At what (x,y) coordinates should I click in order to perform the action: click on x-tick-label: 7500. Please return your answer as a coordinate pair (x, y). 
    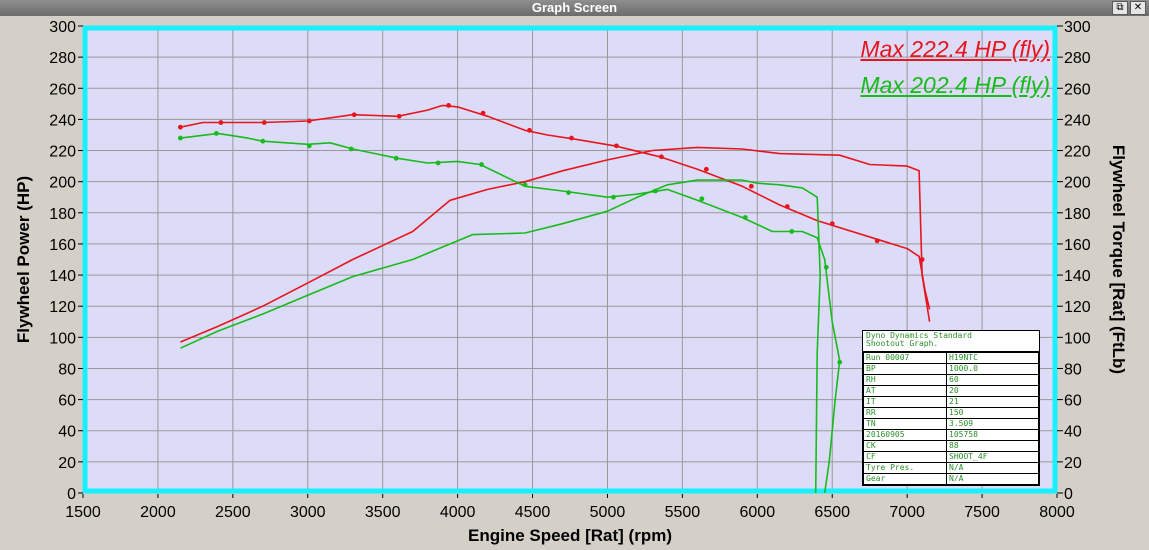
    Looking at the image, I should click on (982, 512).